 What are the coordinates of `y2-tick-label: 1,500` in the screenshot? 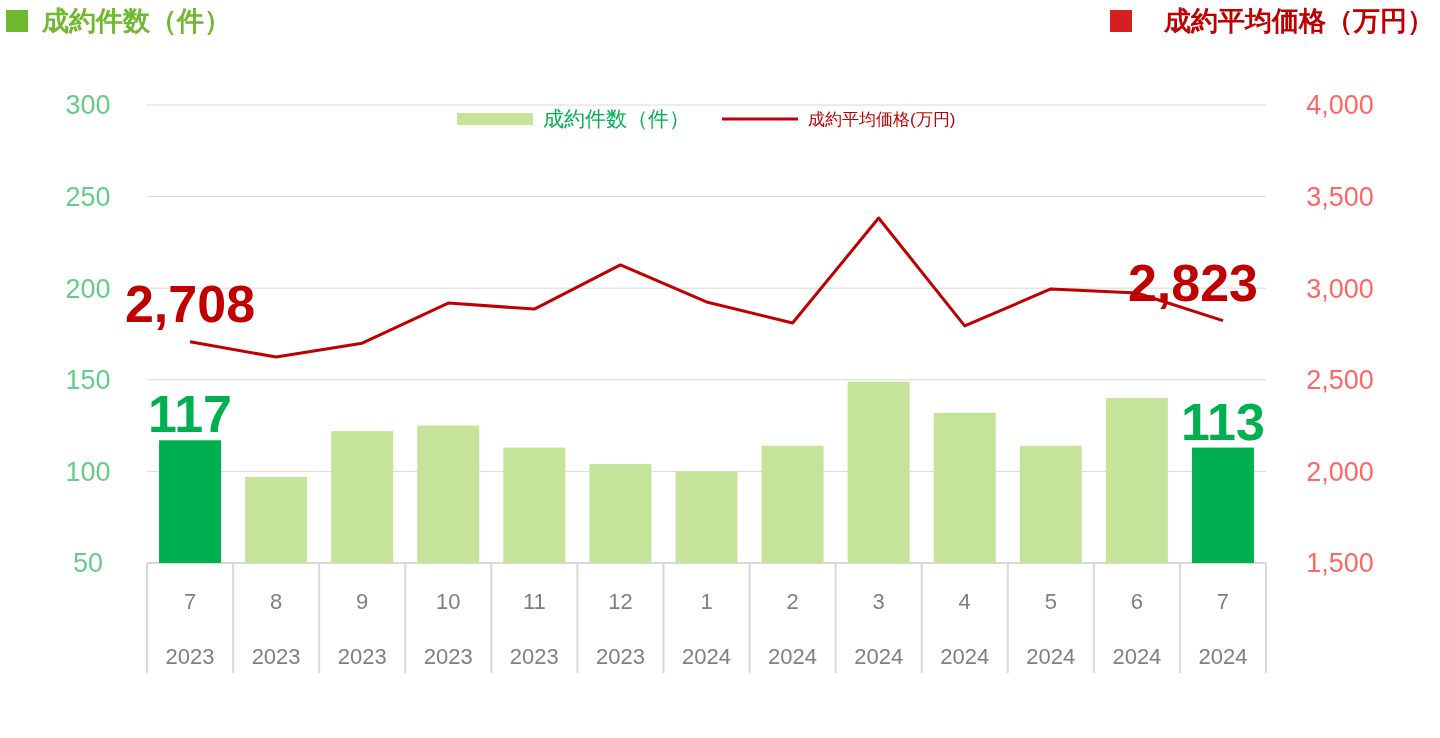 It's located at (1340, 563).